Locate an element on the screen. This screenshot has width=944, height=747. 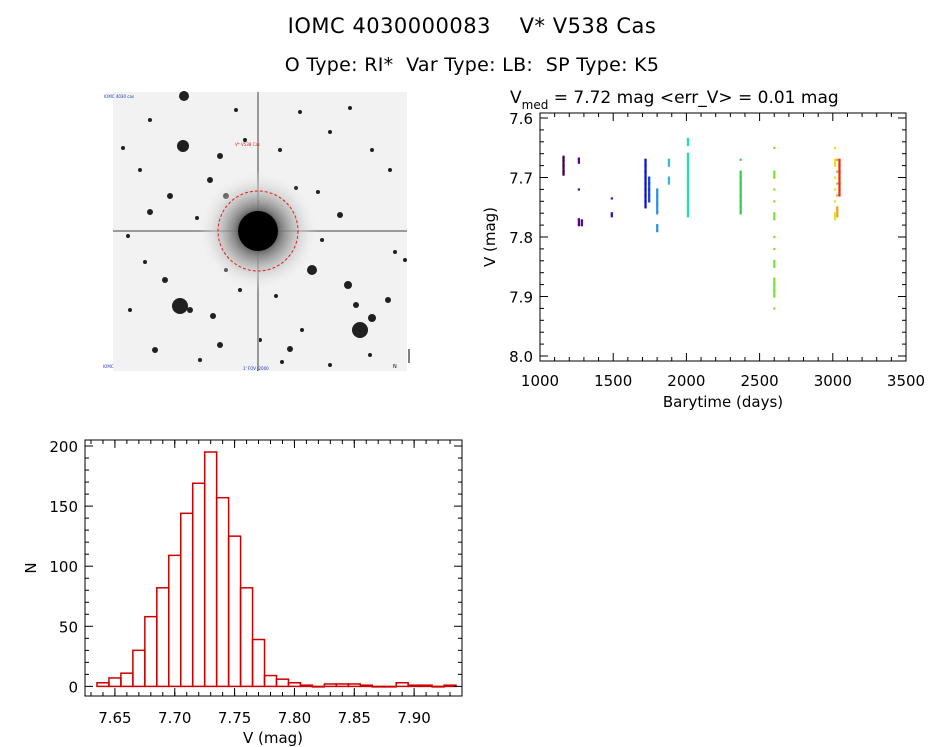
target-star is located at coordinates (258, 231).